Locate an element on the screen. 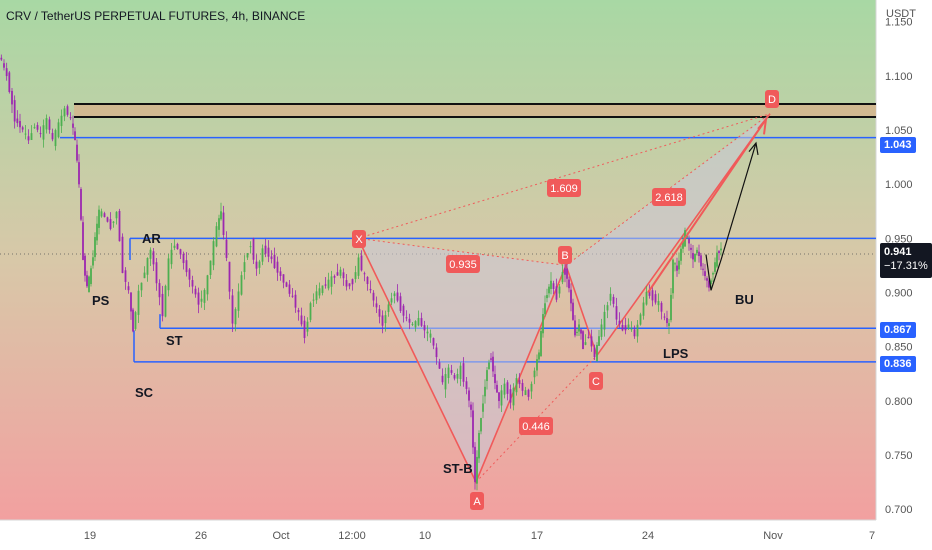 Image resolution: width=932 pixels, height=550 pixels. ratio-label: 0.935 is located at coordinates (463, 265).